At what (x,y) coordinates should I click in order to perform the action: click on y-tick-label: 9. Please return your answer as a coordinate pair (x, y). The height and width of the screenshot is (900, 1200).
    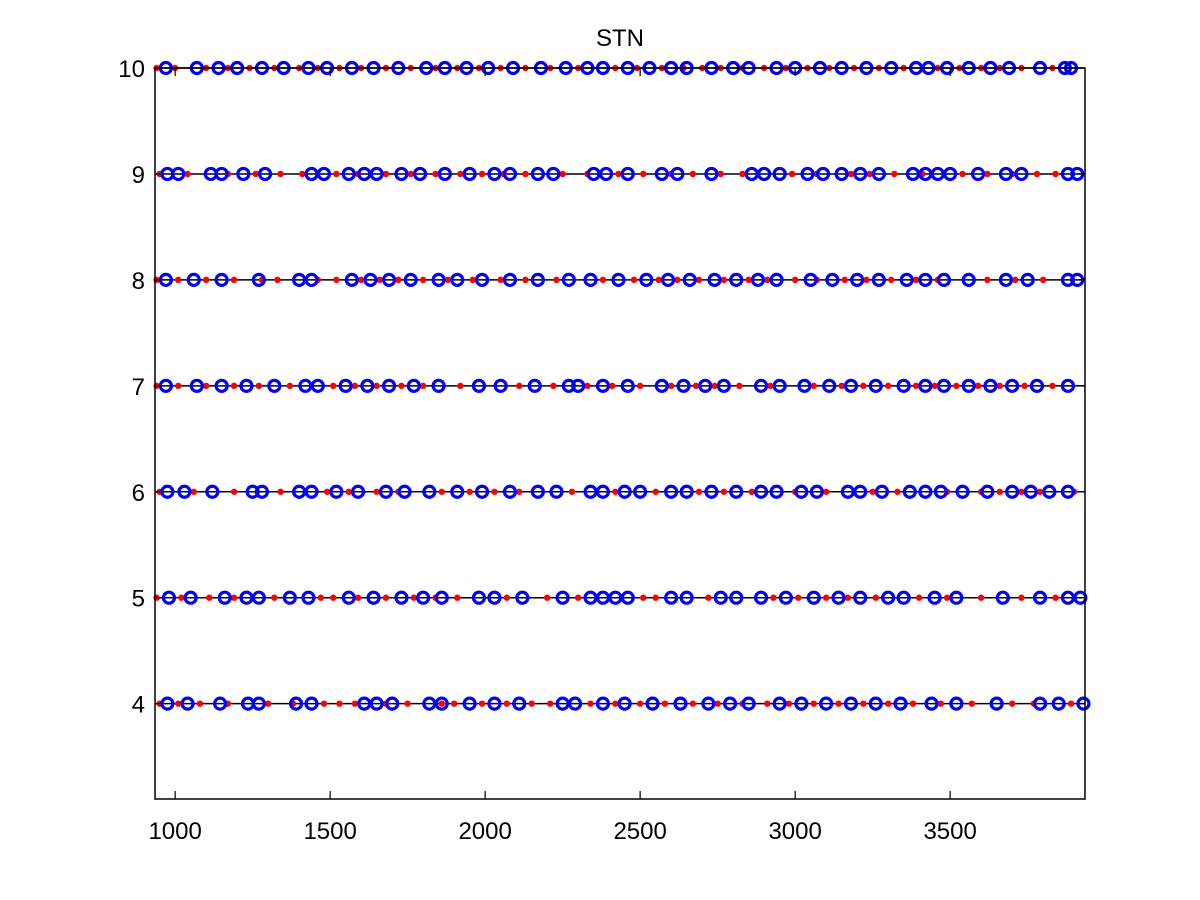
    Looking at the image, I should click on (138, 175).